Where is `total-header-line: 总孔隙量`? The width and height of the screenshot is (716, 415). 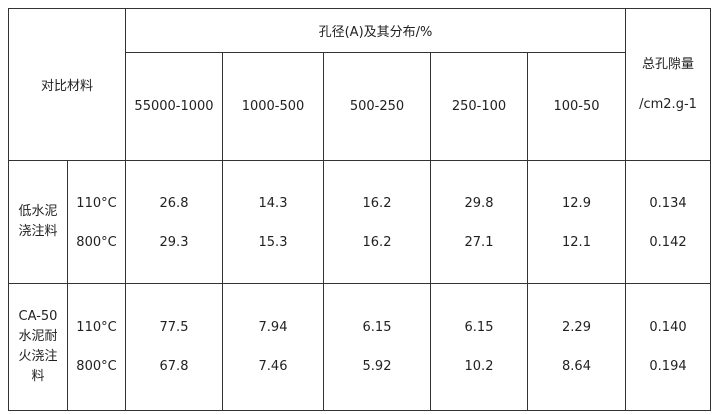
total-header-line: 总孔隙量 is located at coordinates (667, 64).